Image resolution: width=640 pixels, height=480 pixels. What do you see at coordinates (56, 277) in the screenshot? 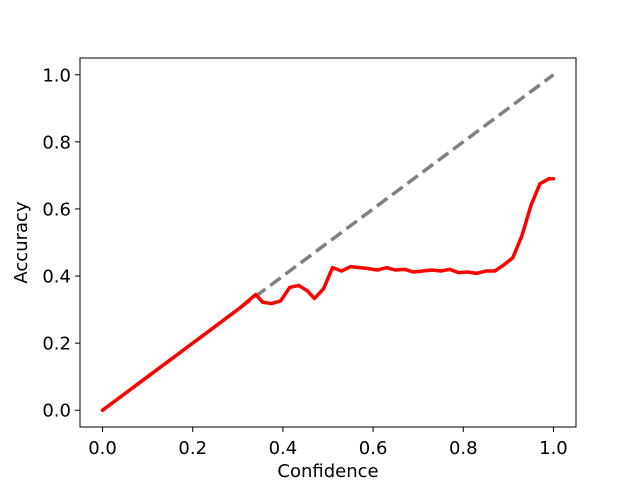
I see `y-tick-label: 0.4` at bounding box center [56, 277].